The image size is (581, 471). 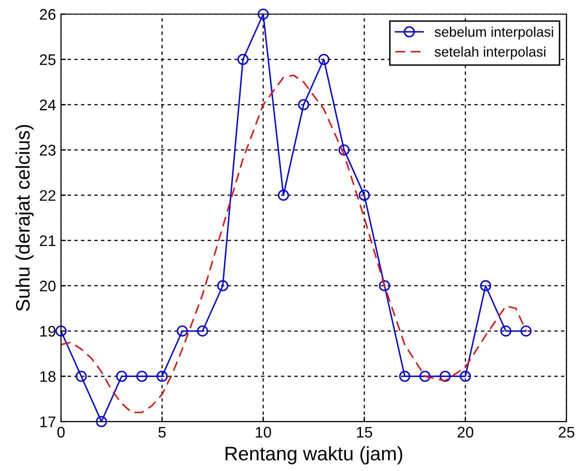 I want to click on y-axis-title: Suhu (derajat celcius), so click(x=24, y=218).